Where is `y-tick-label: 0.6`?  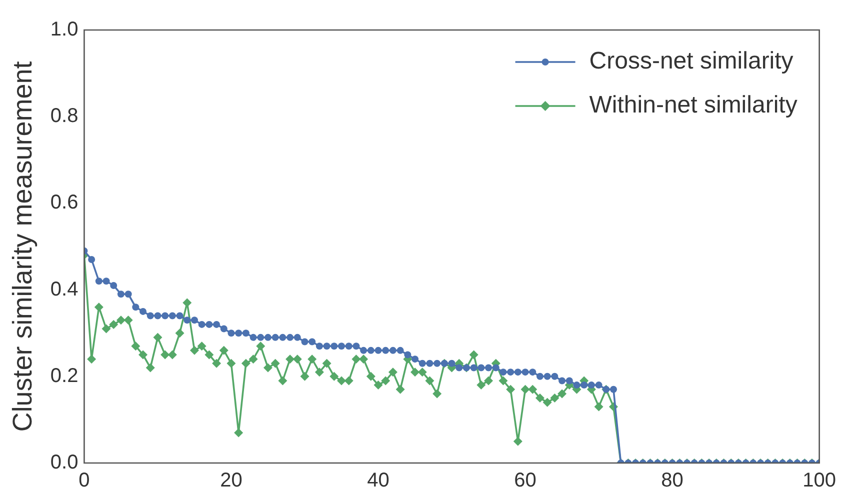 y-tick-label: 0.6 is located at coordinates (64, 203).